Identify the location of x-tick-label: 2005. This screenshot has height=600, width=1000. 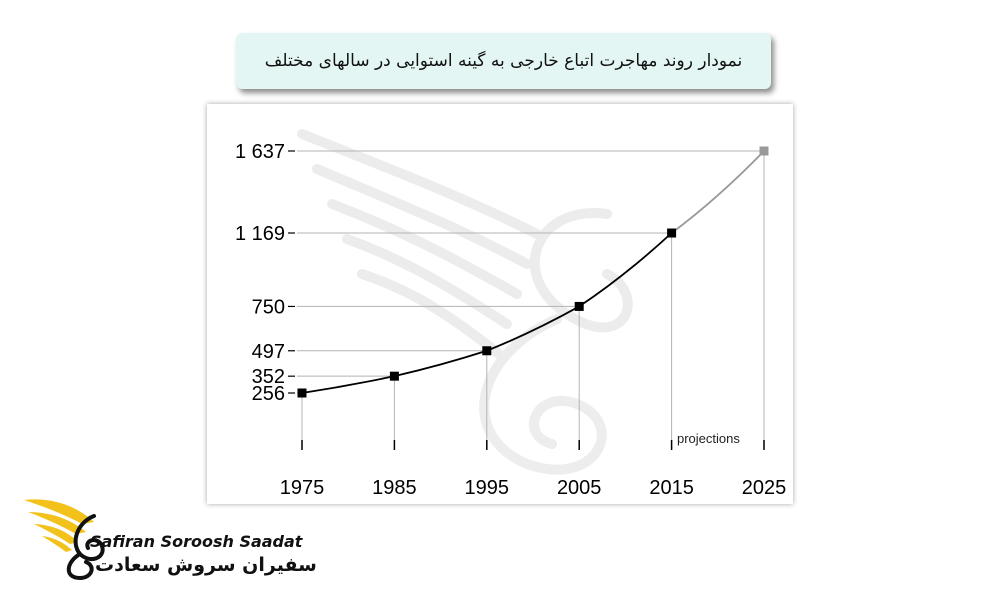
(579, 488).